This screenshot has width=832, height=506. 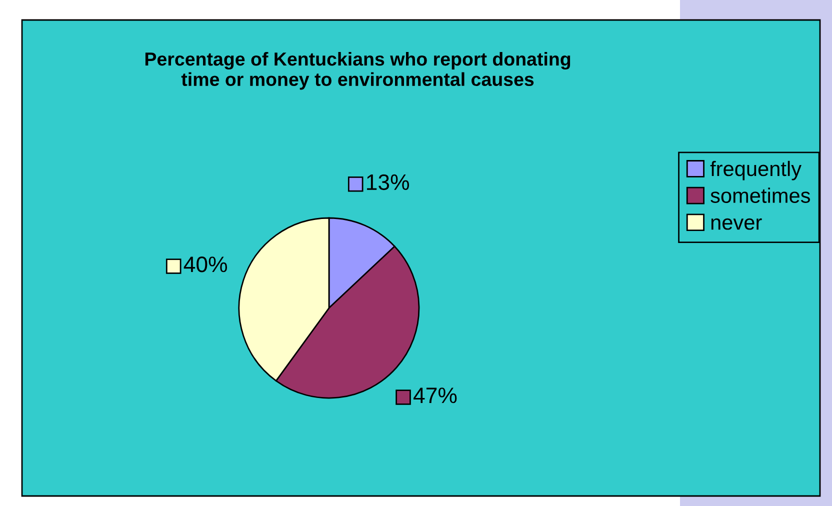 I want to click on legend-label: never, so click(x=736, y=224).